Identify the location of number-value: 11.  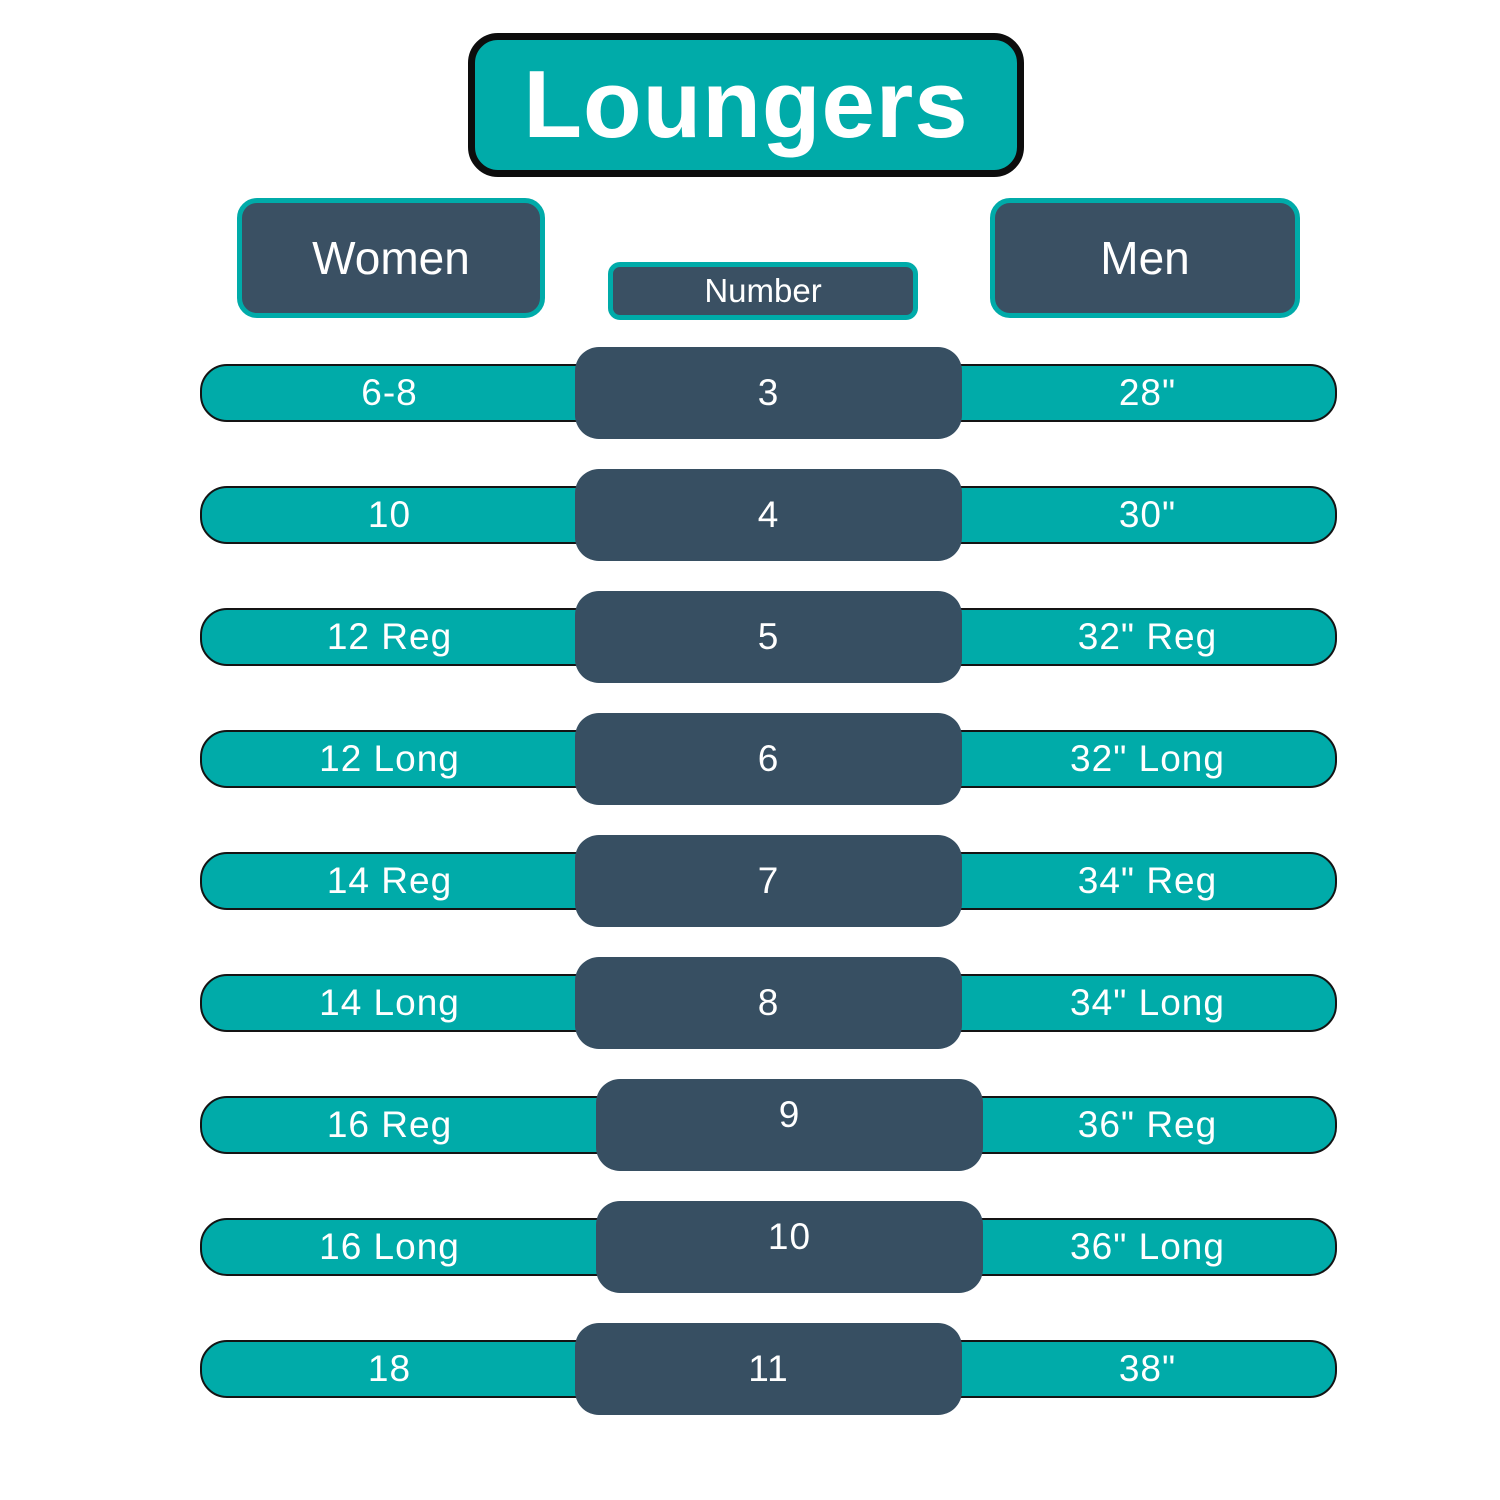
(768, 1368).